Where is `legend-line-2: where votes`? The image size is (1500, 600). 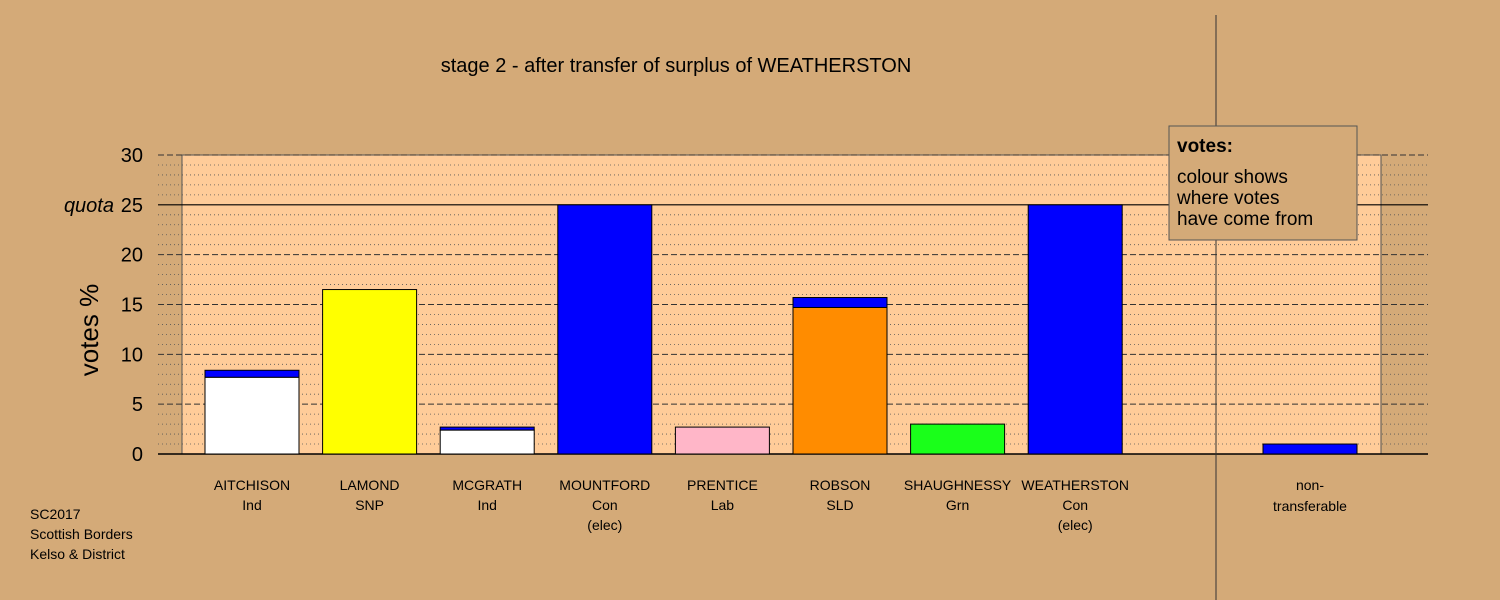
legend-line-2: where votes is located at coordinates (1227, 198).